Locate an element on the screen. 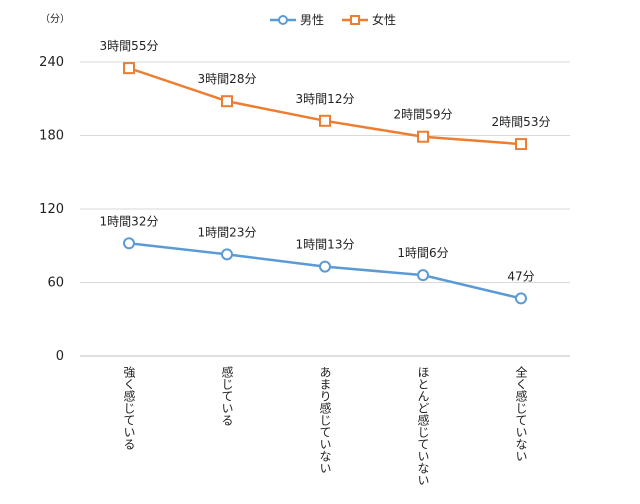 The height and width of the screenshot is (504, 640). data-label: 3時間12分 is located at coordinates (325, 99).